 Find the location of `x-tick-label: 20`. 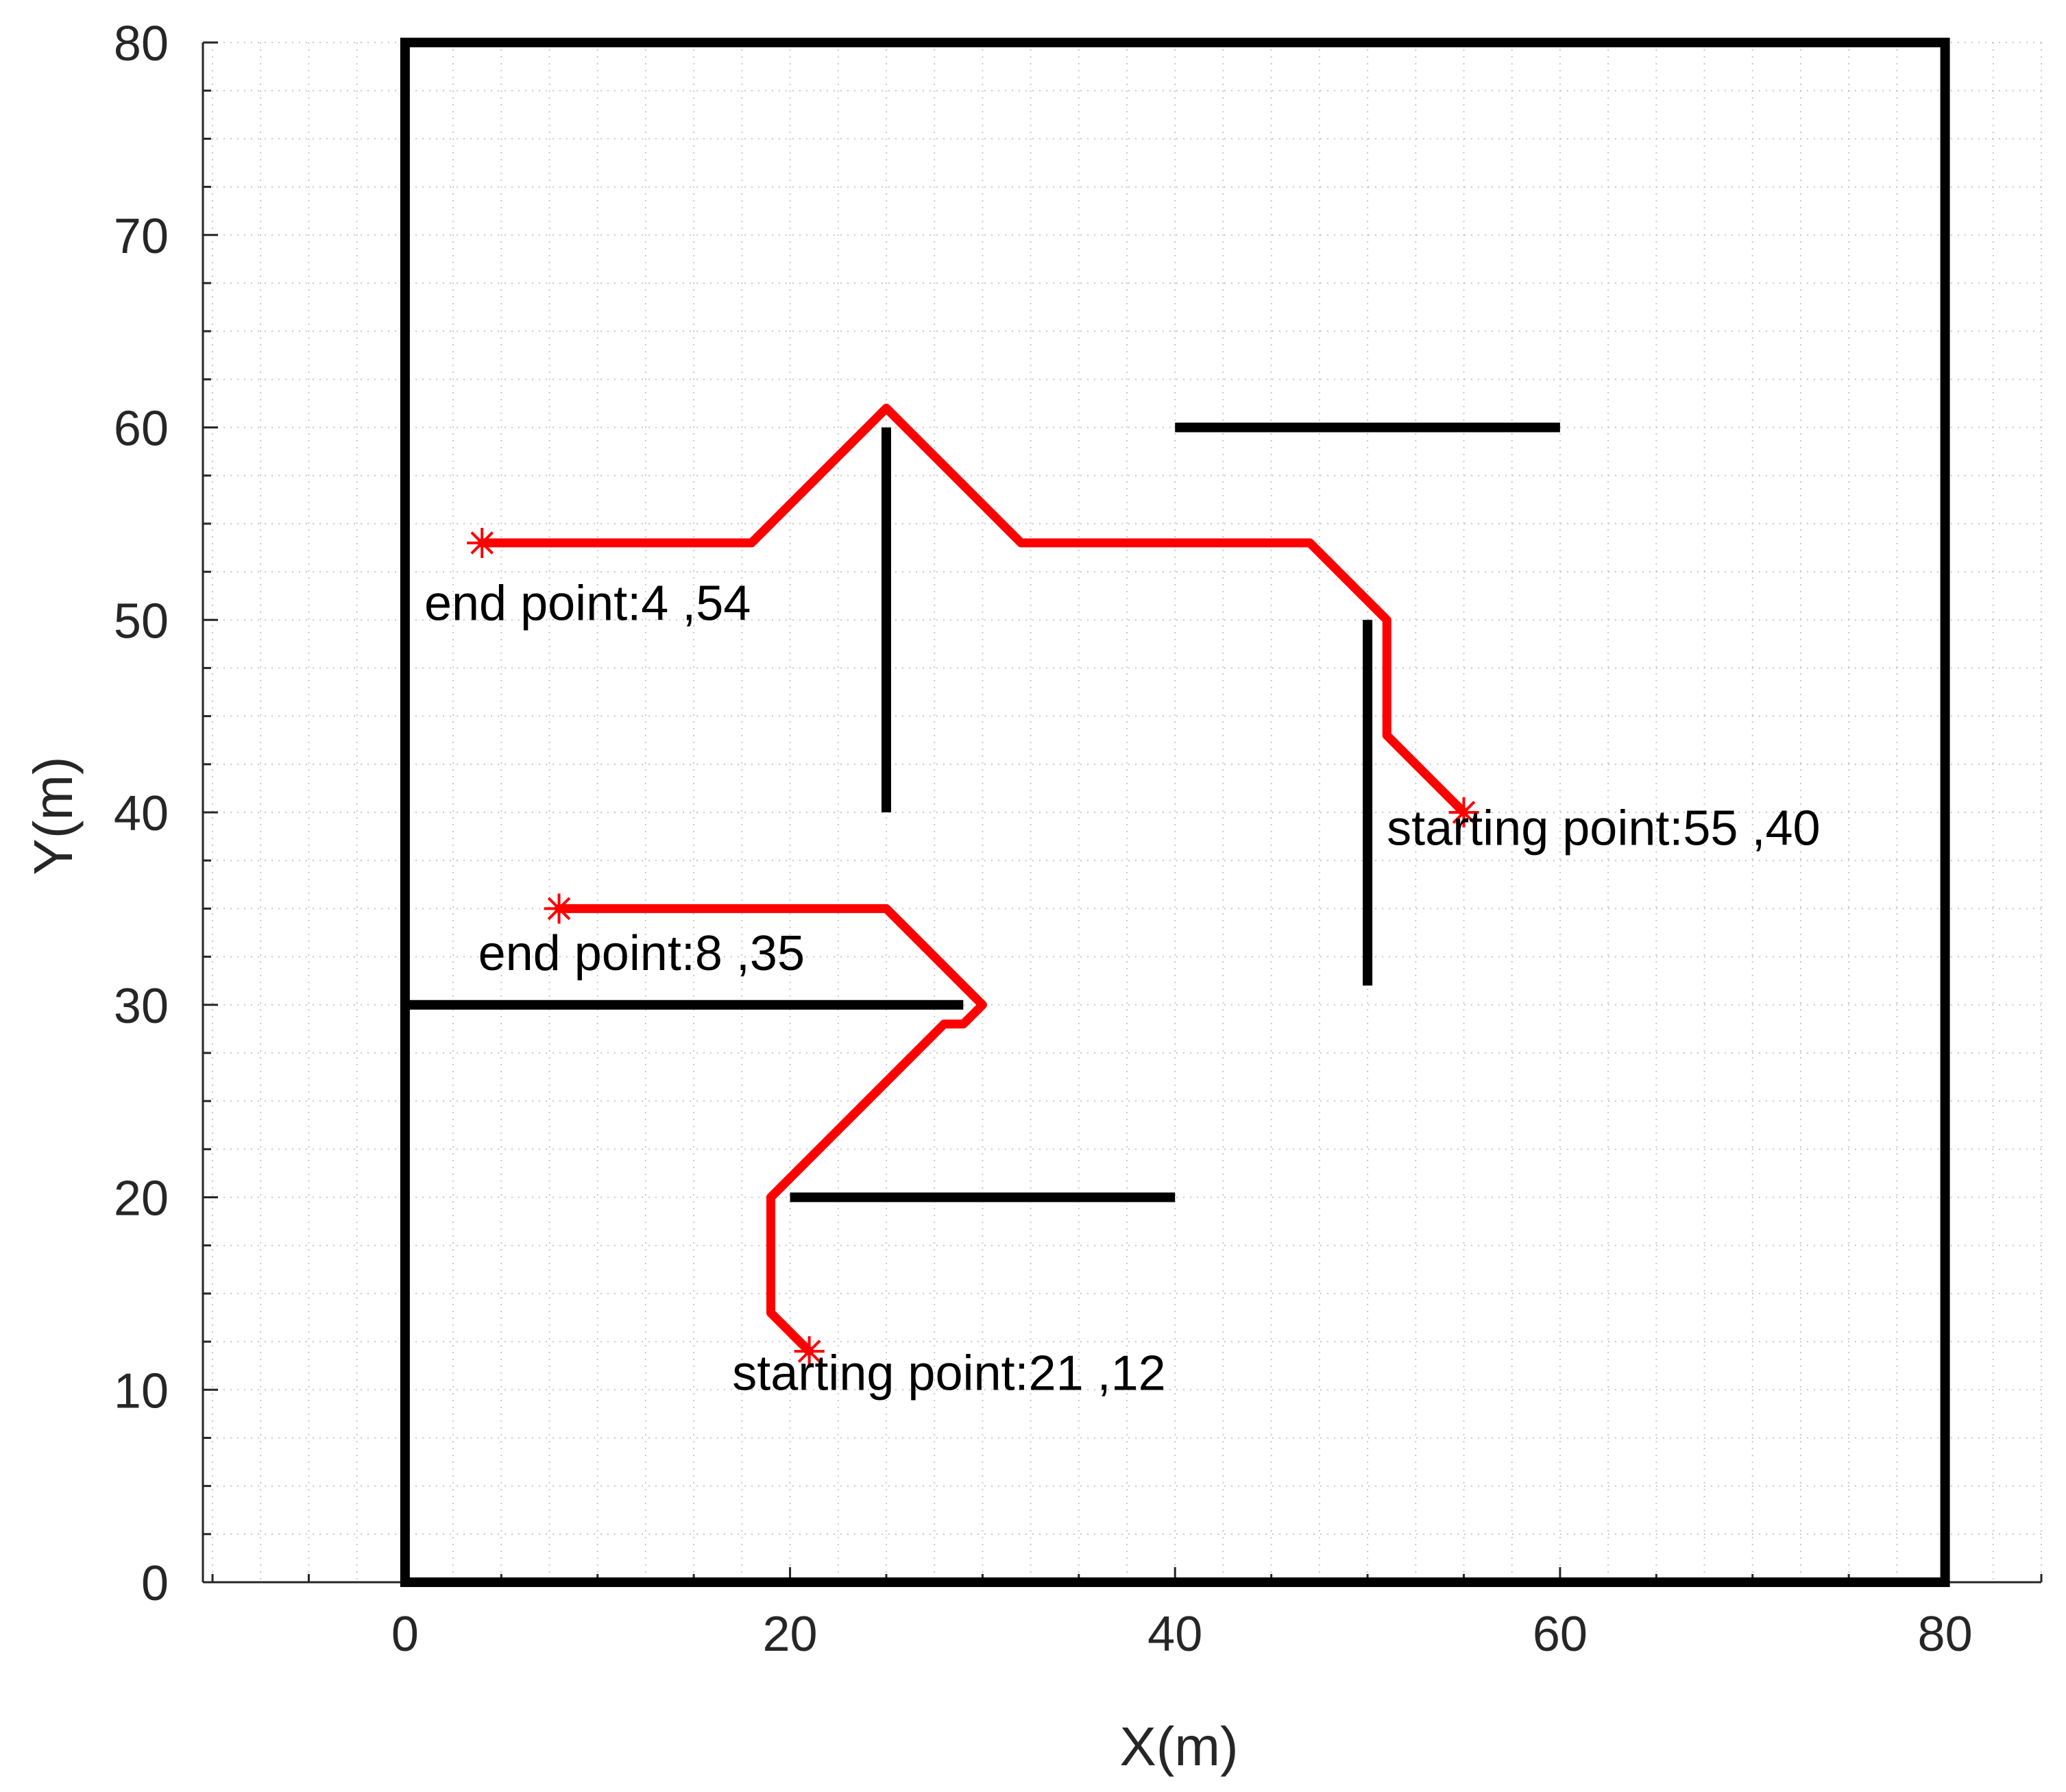

x-tick-label: 20 is located at coordinates (791, 1634).